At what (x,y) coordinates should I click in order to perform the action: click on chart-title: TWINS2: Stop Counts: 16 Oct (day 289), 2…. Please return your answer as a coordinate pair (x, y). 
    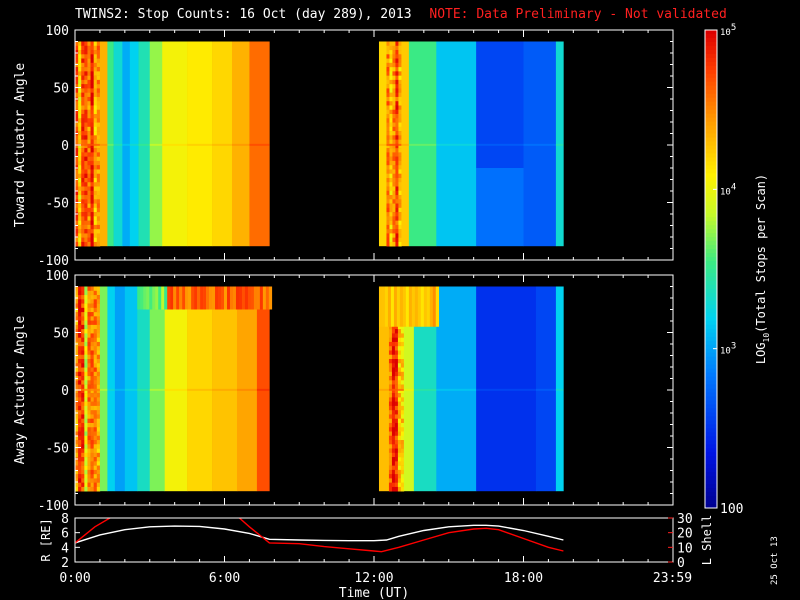
    Looking at the image, I should click on (401, 14).